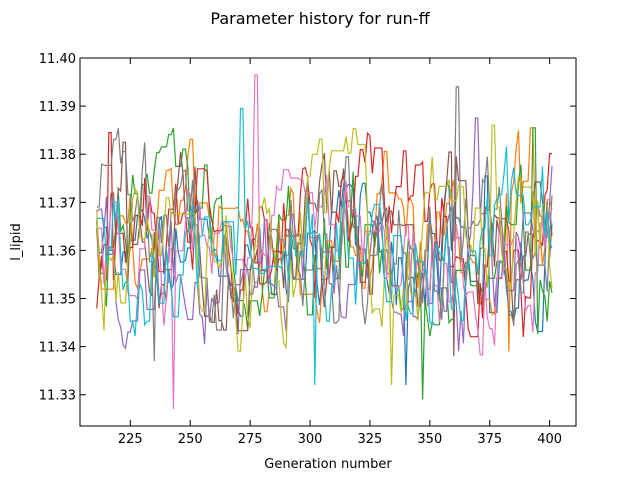  Describe the element at coordinates (250, 439) in the screenshot. I see `x-tick-label: 275` at that location.